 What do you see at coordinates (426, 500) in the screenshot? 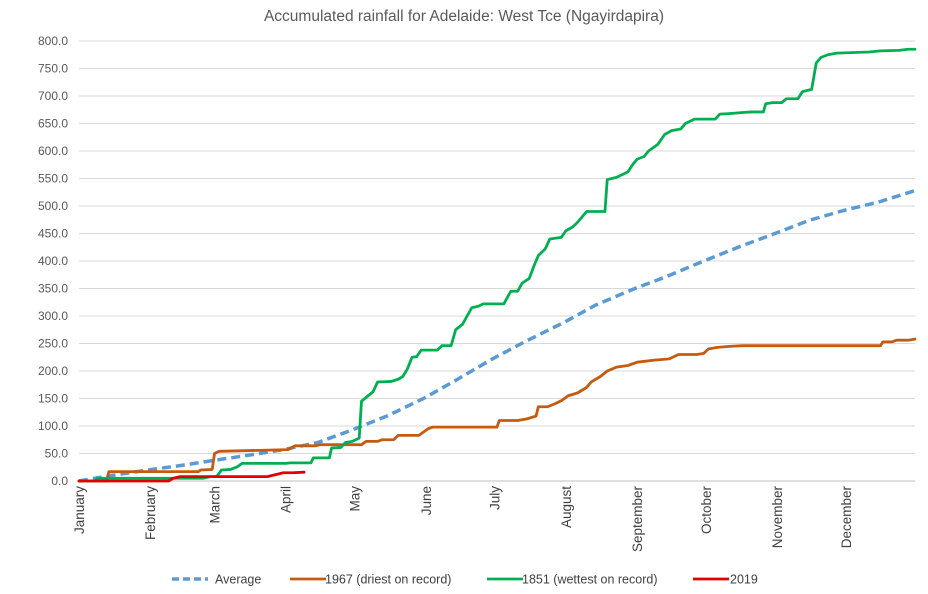
I see `x-tick-label: June` at bounding box center [426, 500].